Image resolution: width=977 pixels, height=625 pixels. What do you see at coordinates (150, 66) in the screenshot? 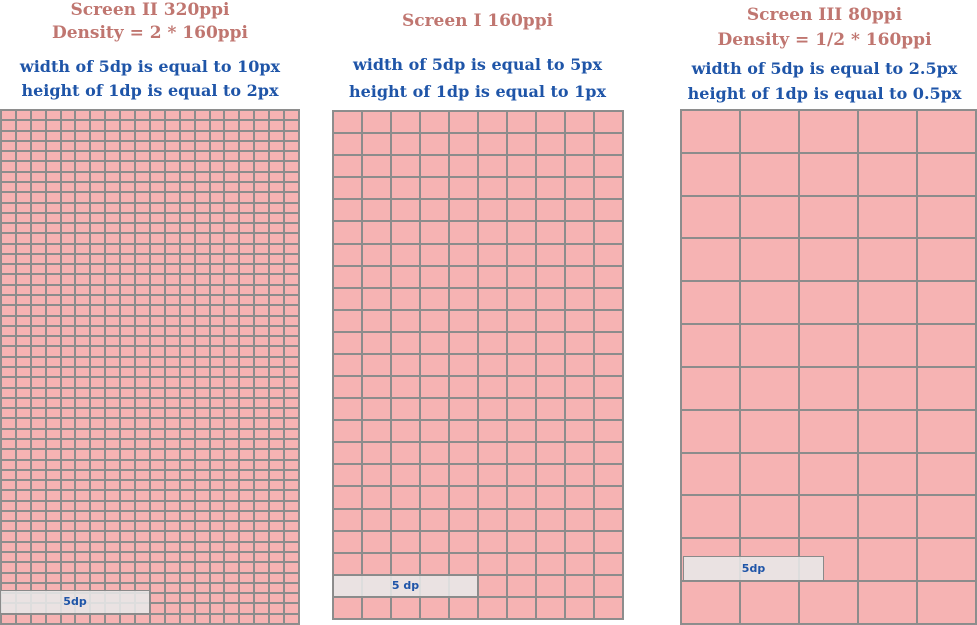
I see `screen-ii-width-text: width of 5dp is equal to 10px` at bounding box center [150, 66].